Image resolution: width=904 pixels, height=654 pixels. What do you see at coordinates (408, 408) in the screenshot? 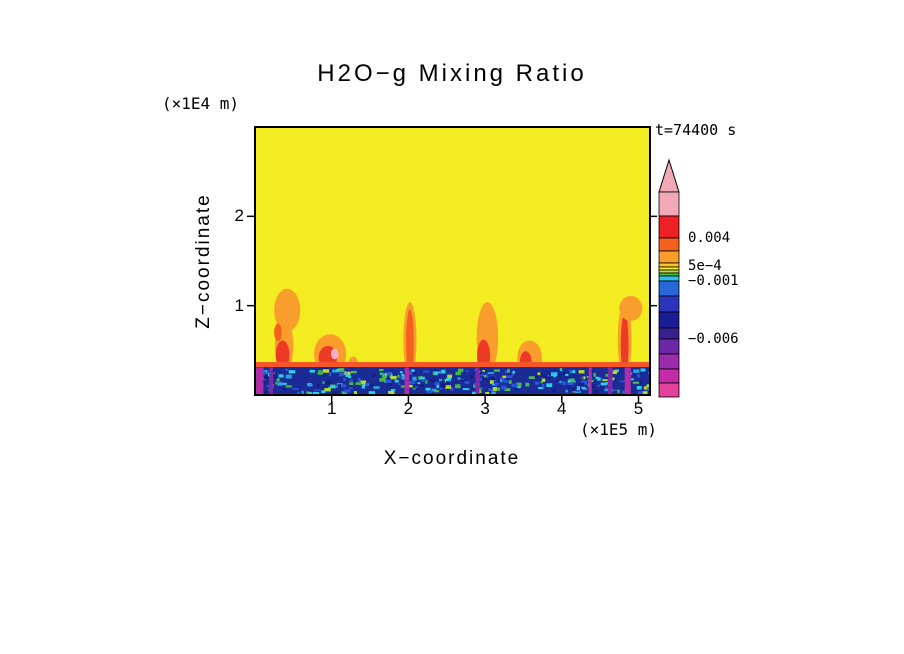
I see `x-tick-label: 2` at bounding box center [408, 408].